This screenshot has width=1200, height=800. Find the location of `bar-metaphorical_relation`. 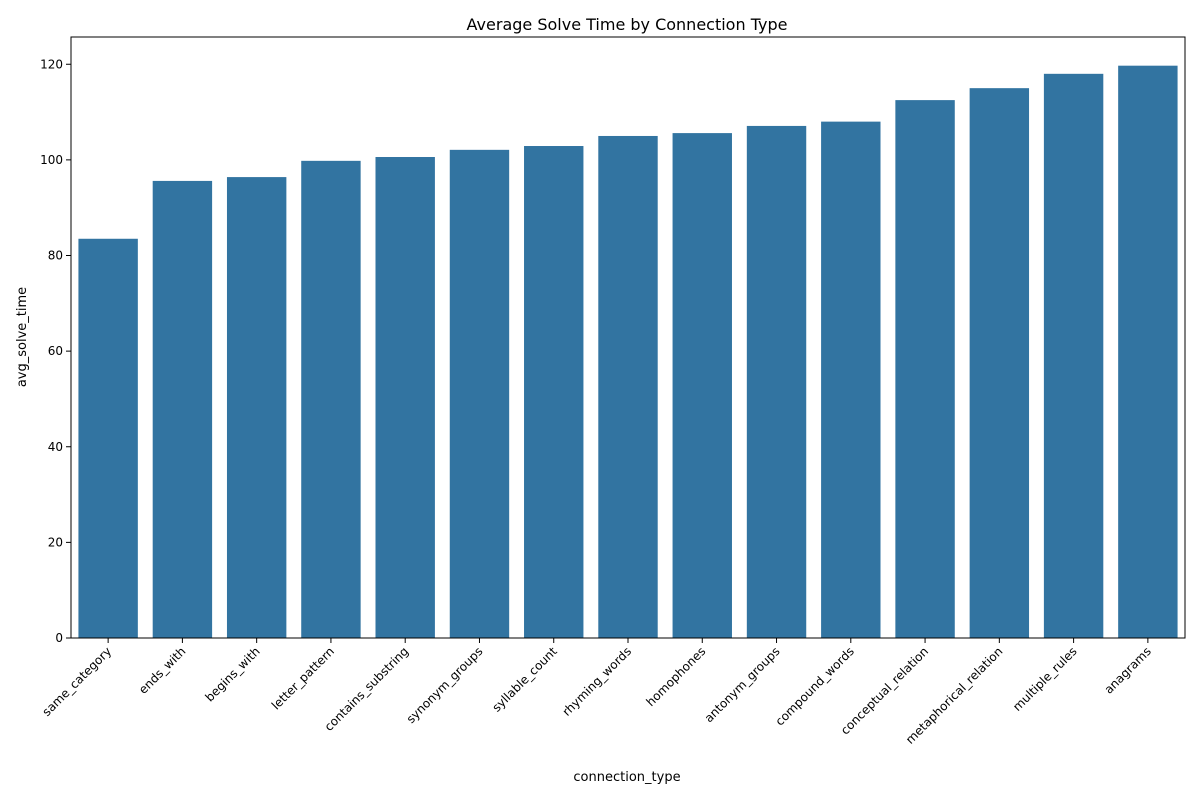

bar-metaphorical_relation is located at coordinates (999, 363).